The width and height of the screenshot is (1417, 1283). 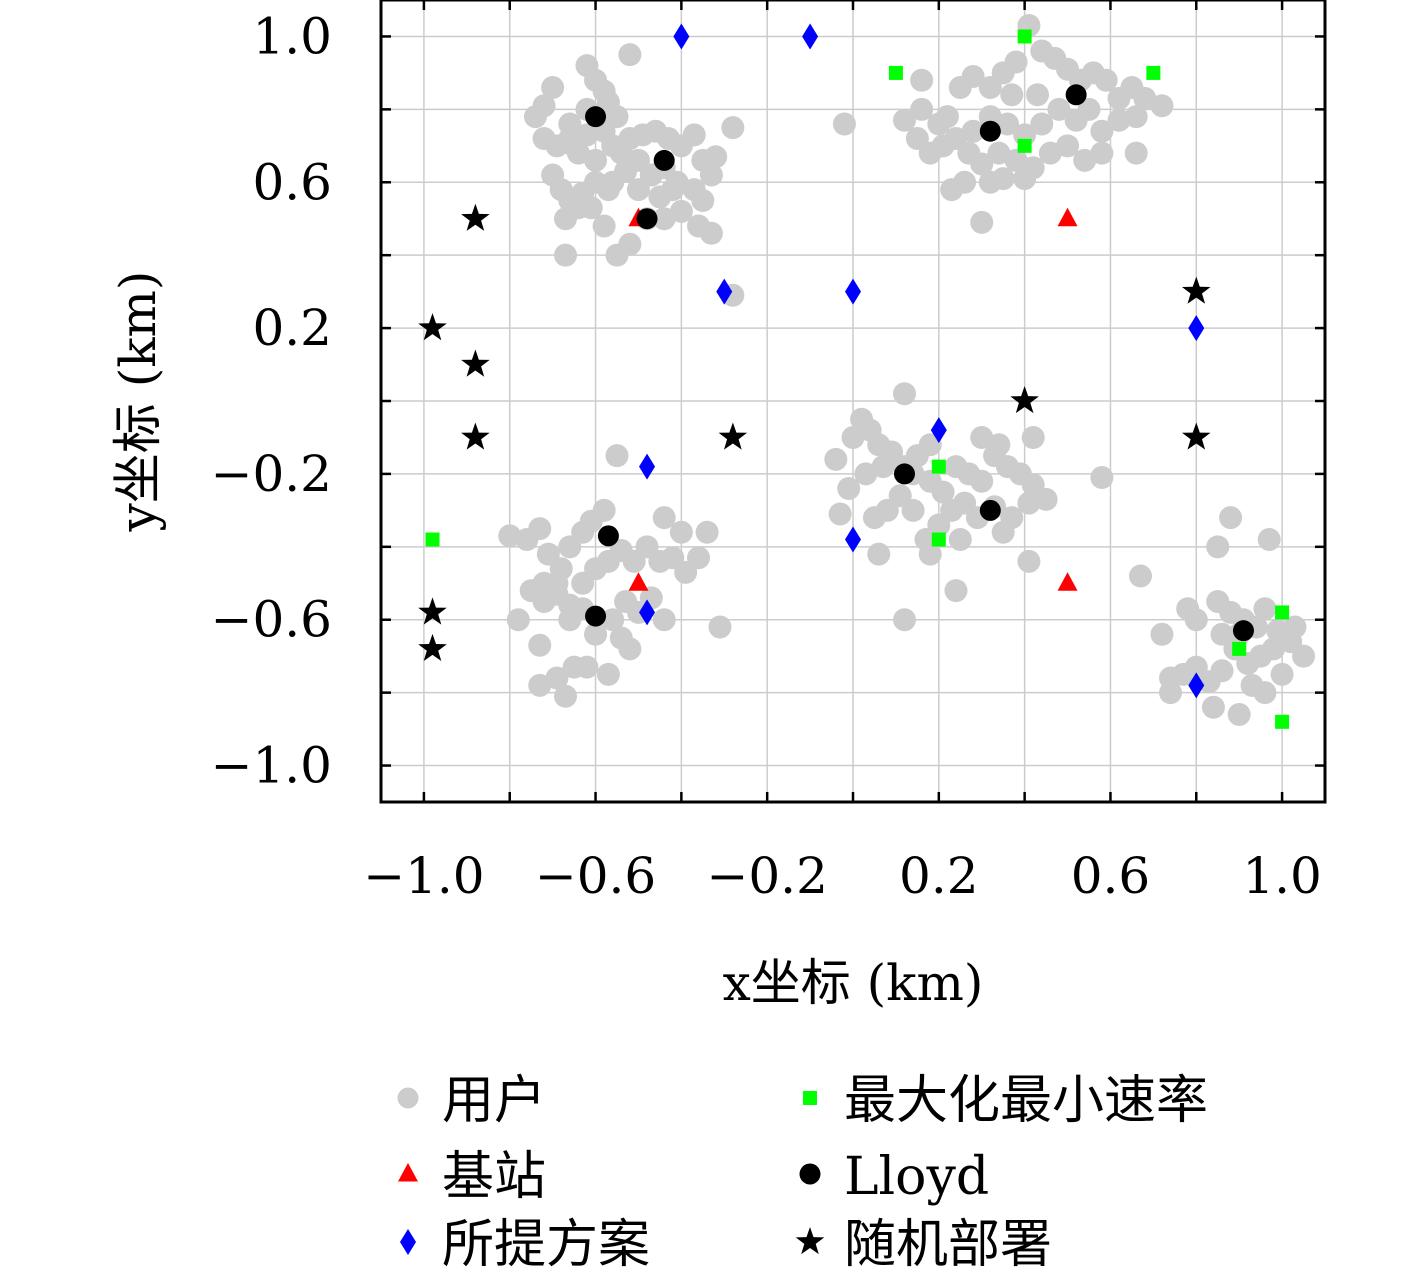 What do you see at coordinates (271, 620) in the screenshot?
I see `y-tick-label: −0.6` at bounding box center [271, 620].